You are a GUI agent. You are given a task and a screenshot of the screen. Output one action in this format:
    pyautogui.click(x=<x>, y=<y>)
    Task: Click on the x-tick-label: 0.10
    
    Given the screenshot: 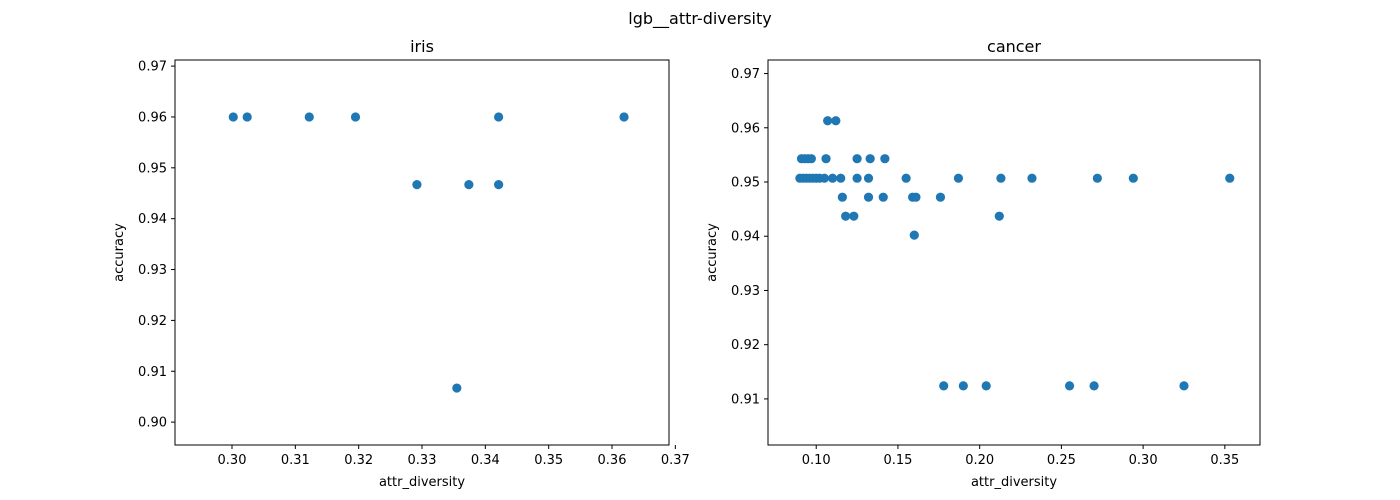 What is the action you would take?
    pyautogui.click(x=816, y=460)
    